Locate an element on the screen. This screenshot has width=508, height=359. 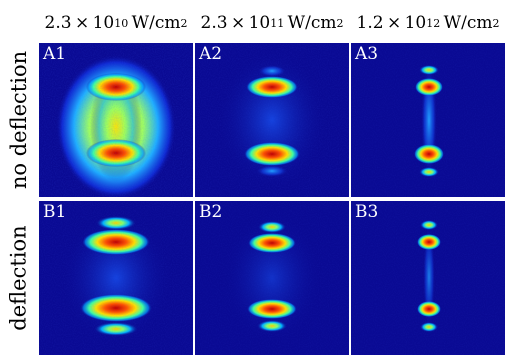
col2-unit-exponent: 2 is located at coordinates (340, 23).